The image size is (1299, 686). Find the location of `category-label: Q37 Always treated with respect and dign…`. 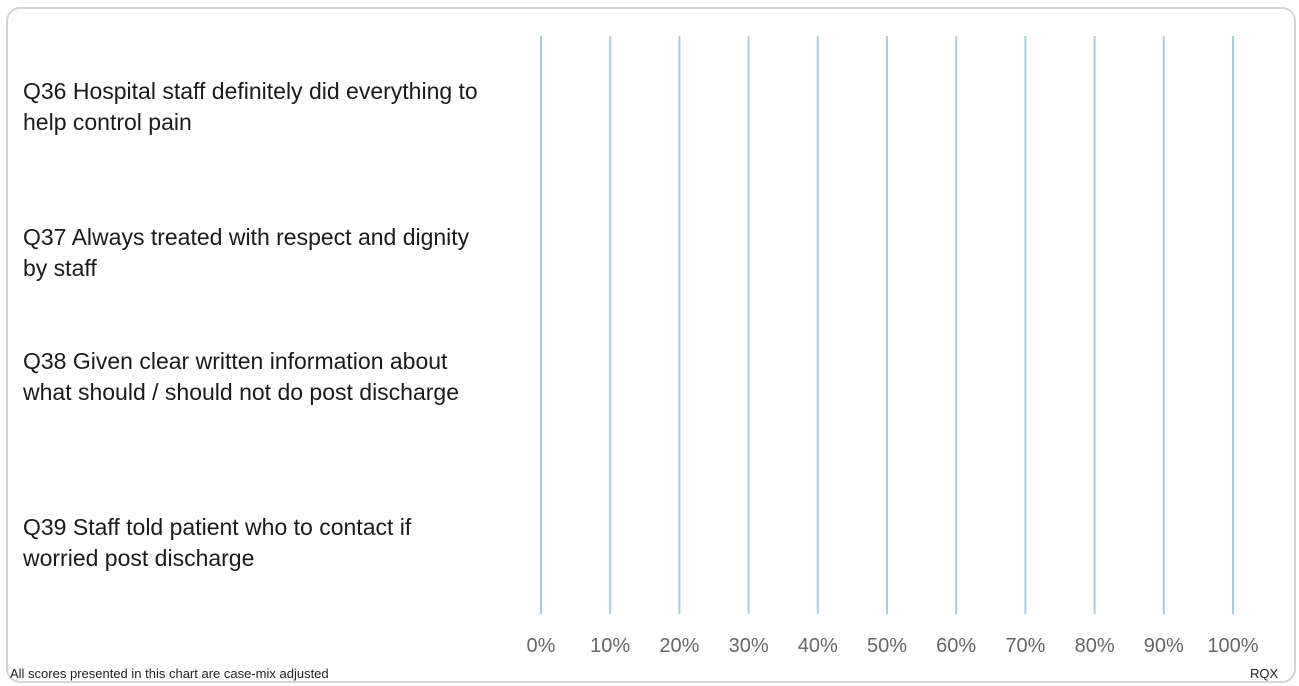

category-label: Q37 Always treated with respect and dign… is located at coordinates (246, 252).